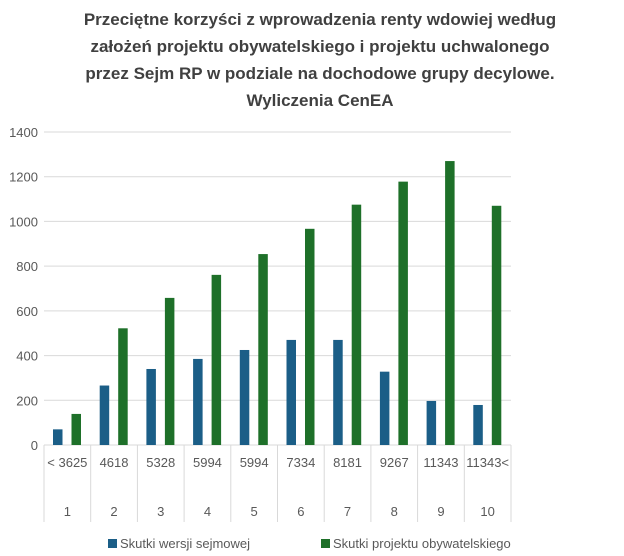  I want to click on y-tick-label: 400, so click(27, 356).